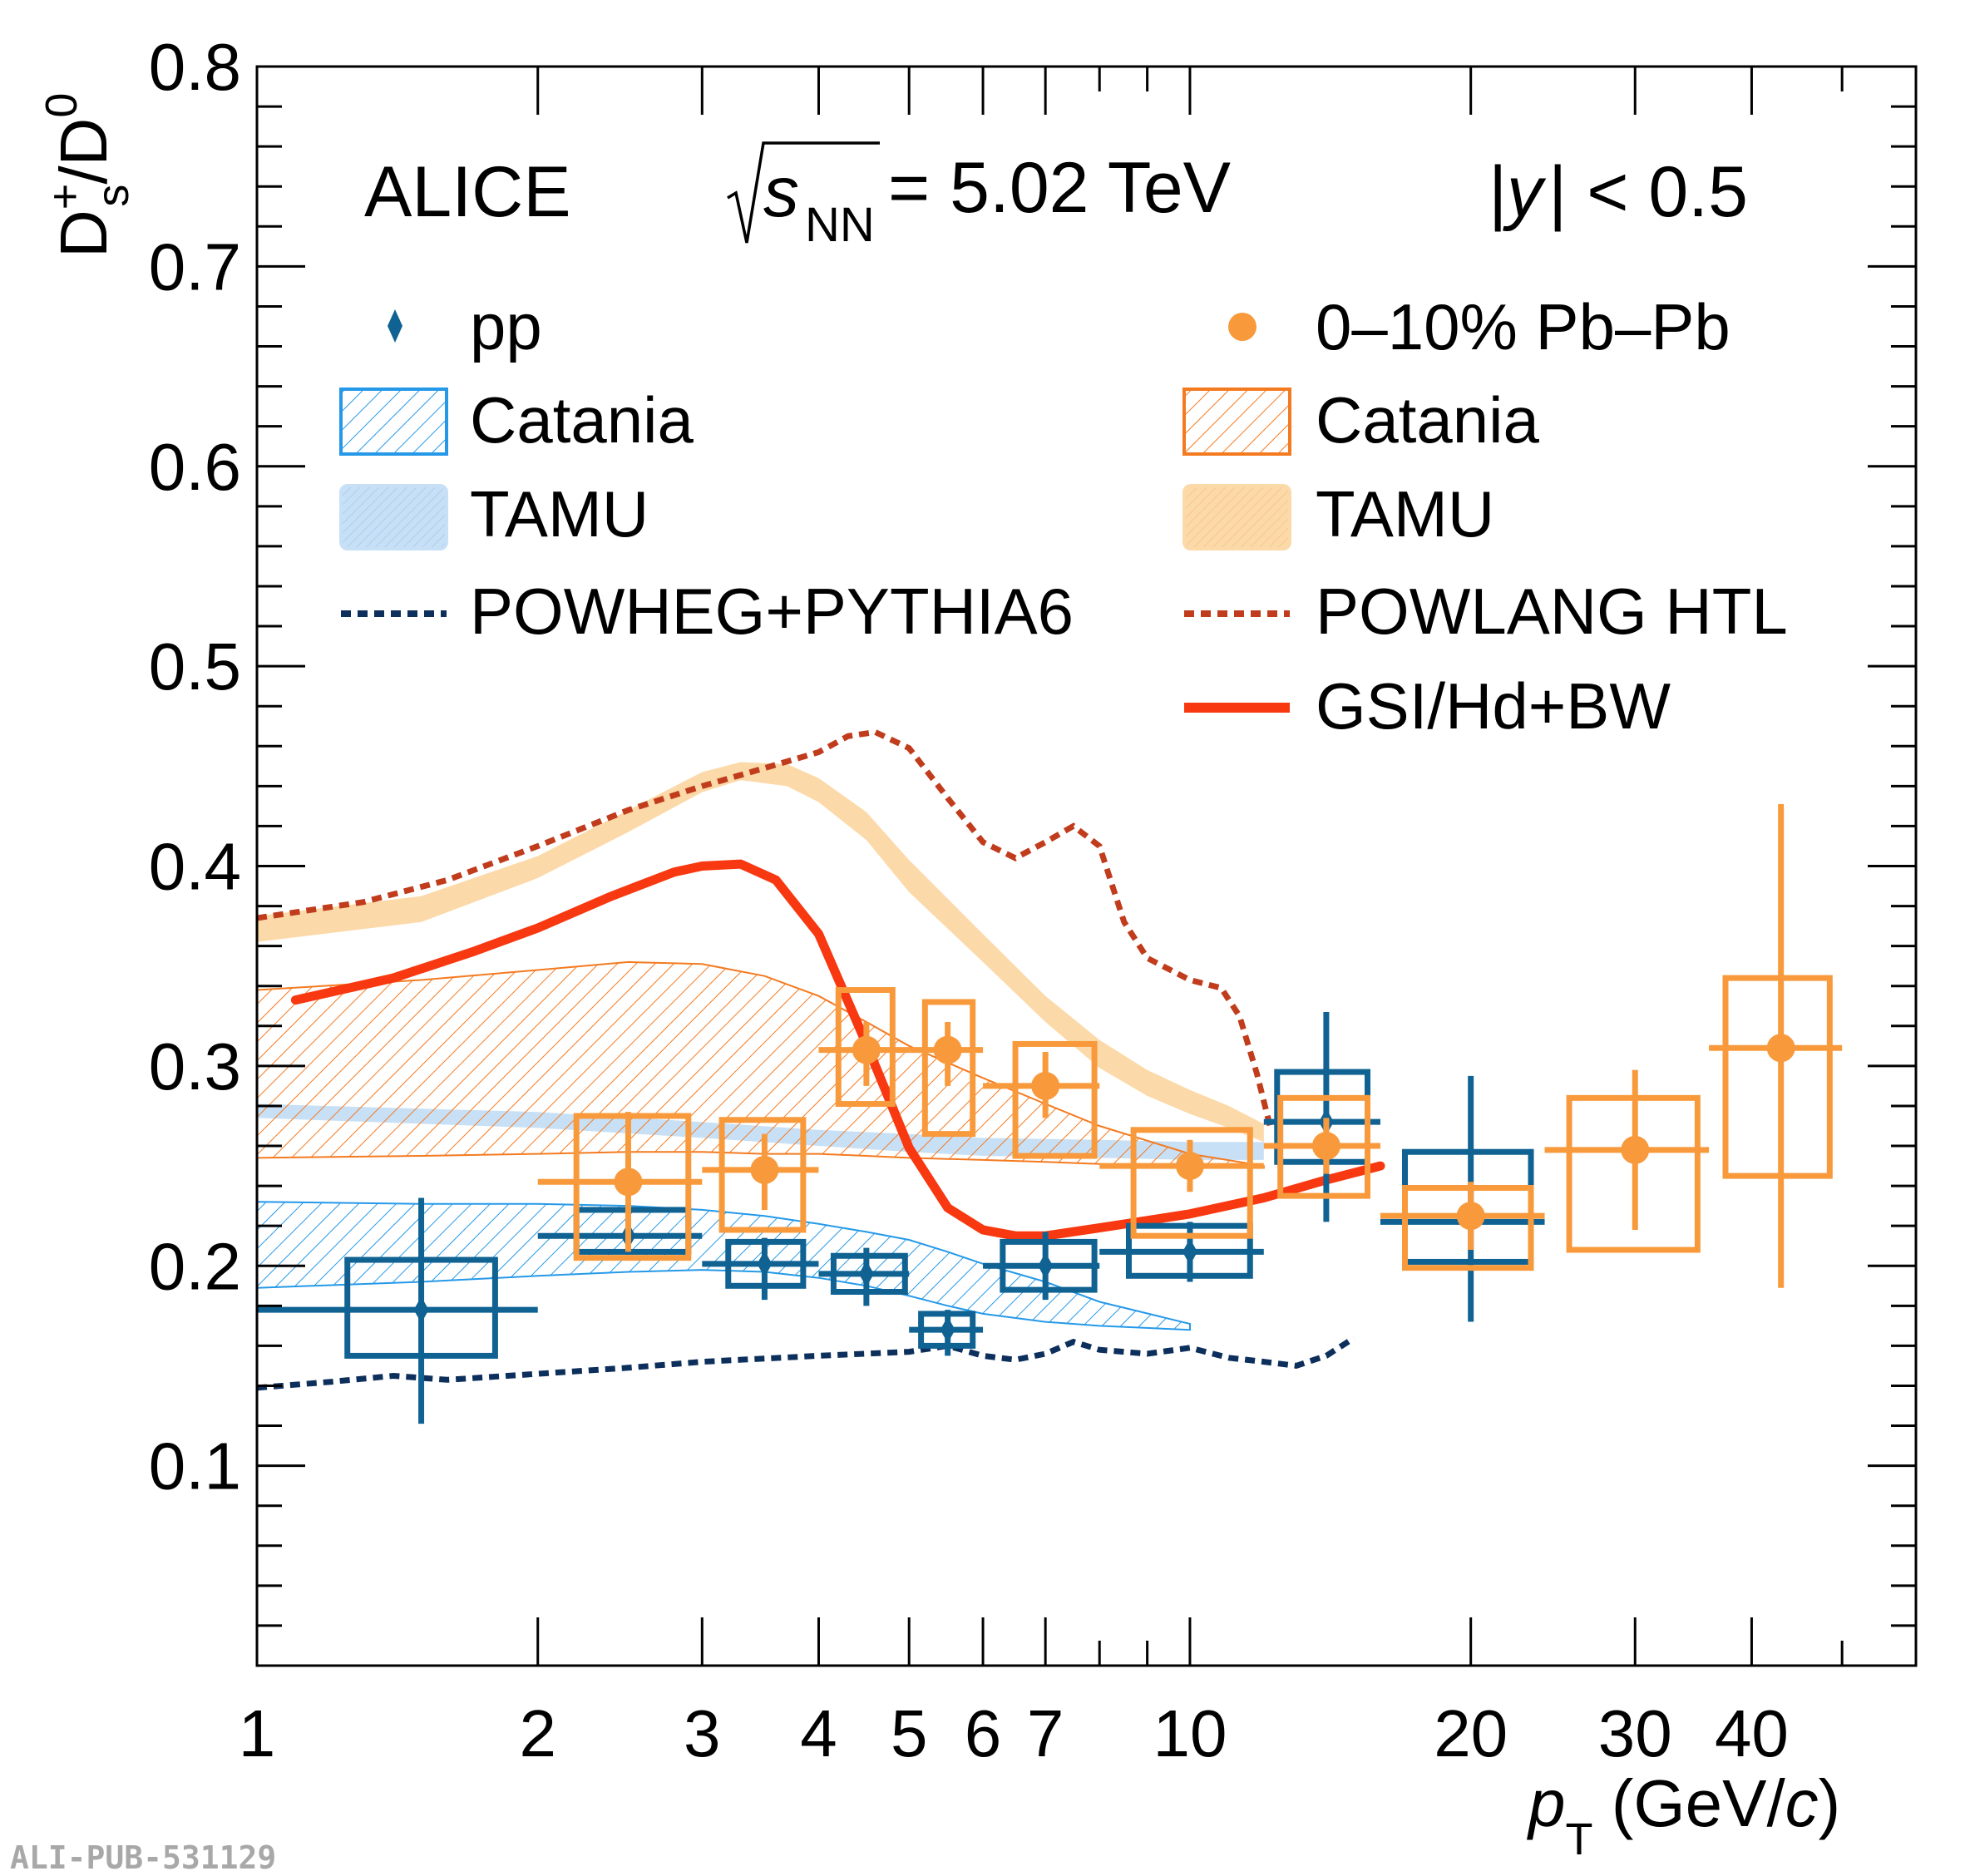  Describe the element at coordinates (537, 1733) in the screenshot. I see `x-tick-label: 2` at that location.